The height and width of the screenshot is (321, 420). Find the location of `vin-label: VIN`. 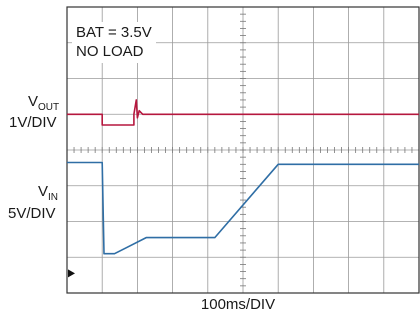

vin-label: VIN is located at coordinates (48, 193).